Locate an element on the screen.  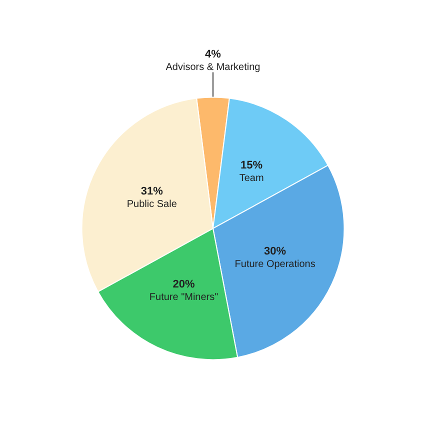
data-label: 20% is located at coordinates (184, 284).